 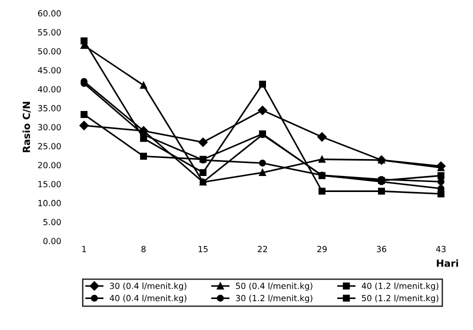 What do you see at coordinates (148, 286) in the screenshot?
I see `legend-label: 30 (0.4 l/menit.kg)` at bounding box center [148, 286].